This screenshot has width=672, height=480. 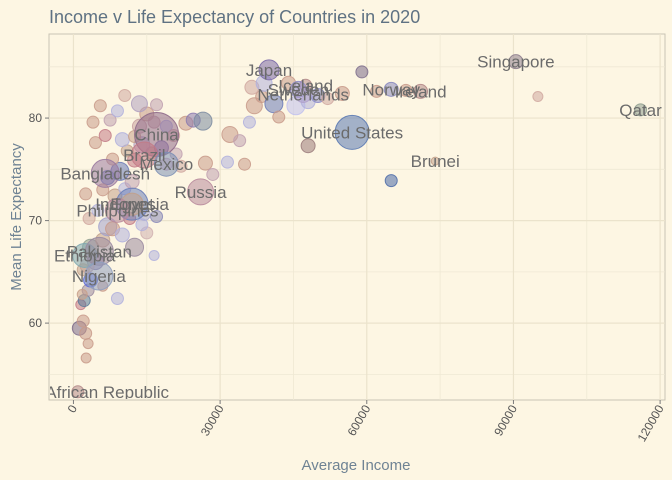 What do you see at coordinates (36, 323) in the screenshot?
I see `y-tick-label: 60` at bounding box center [36, 323].